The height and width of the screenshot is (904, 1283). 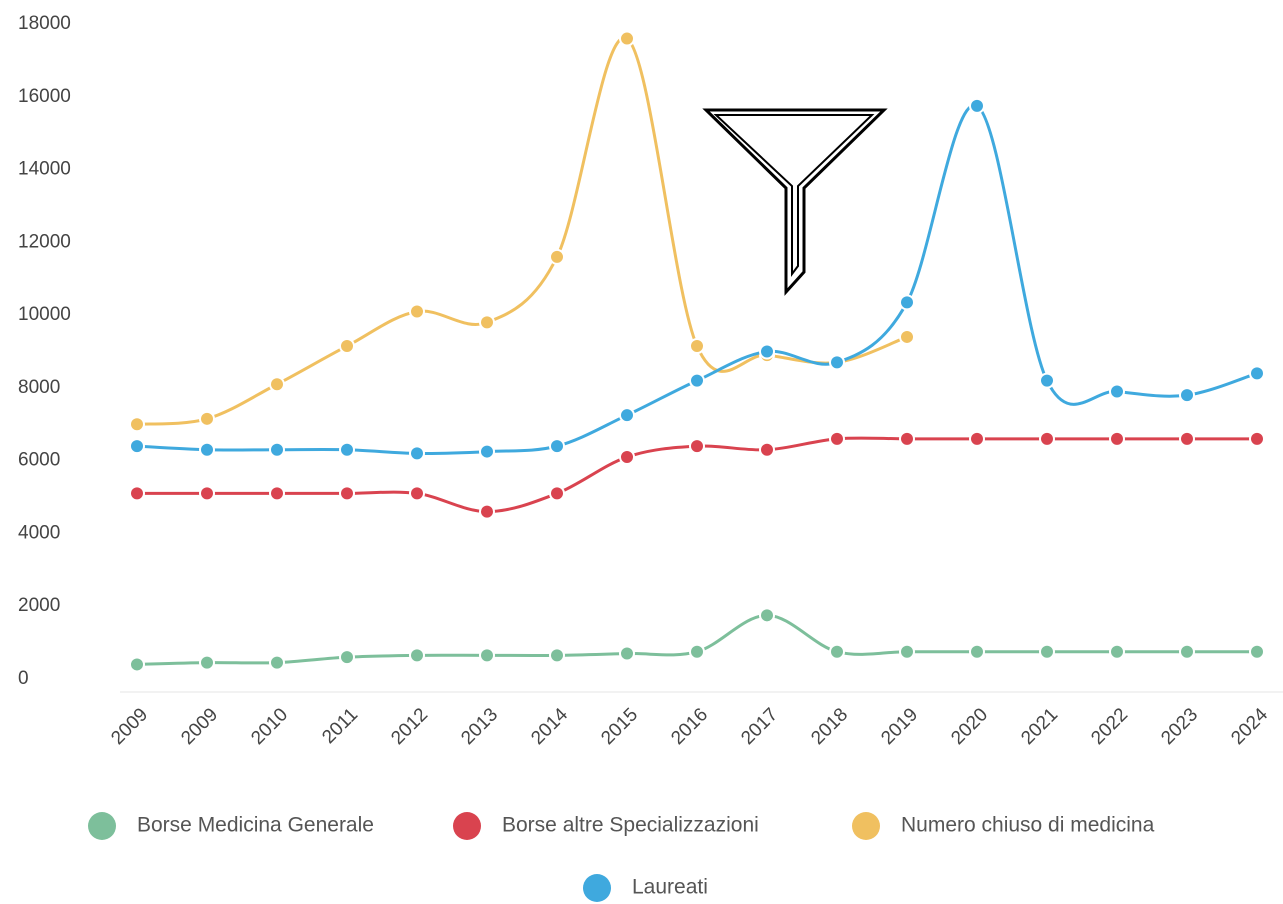 I want to click on x-tick-label: 2014, so click(x=549, y=726).